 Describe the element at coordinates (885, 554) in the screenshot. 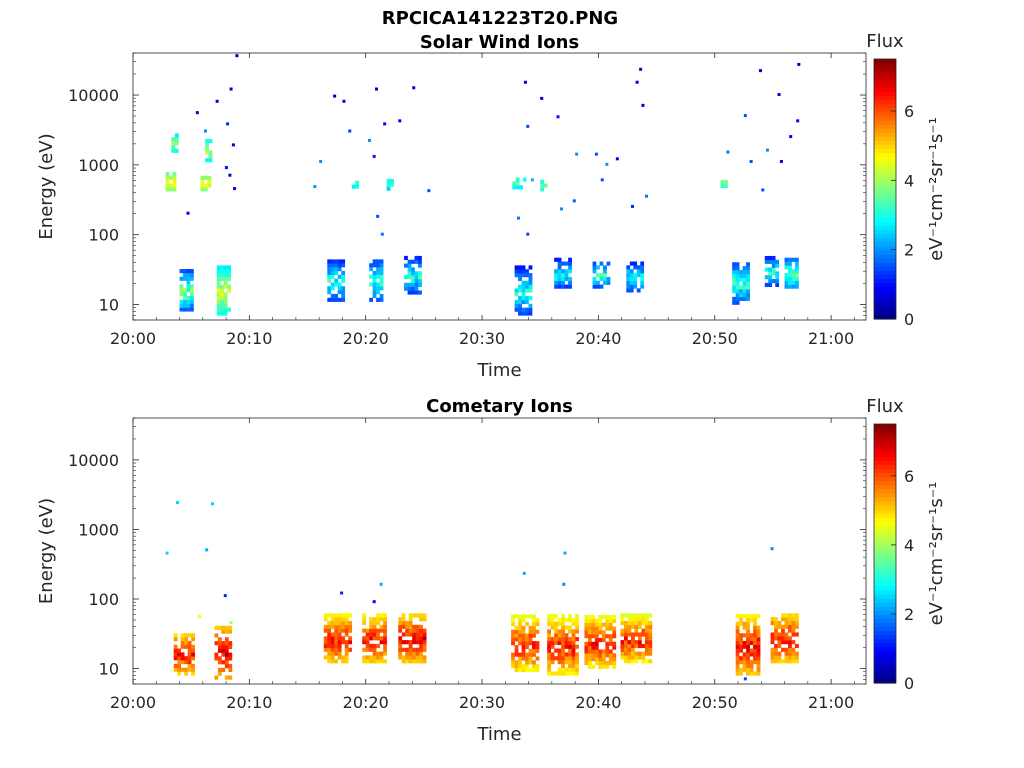

I see `colorbar-gradient` at that location.